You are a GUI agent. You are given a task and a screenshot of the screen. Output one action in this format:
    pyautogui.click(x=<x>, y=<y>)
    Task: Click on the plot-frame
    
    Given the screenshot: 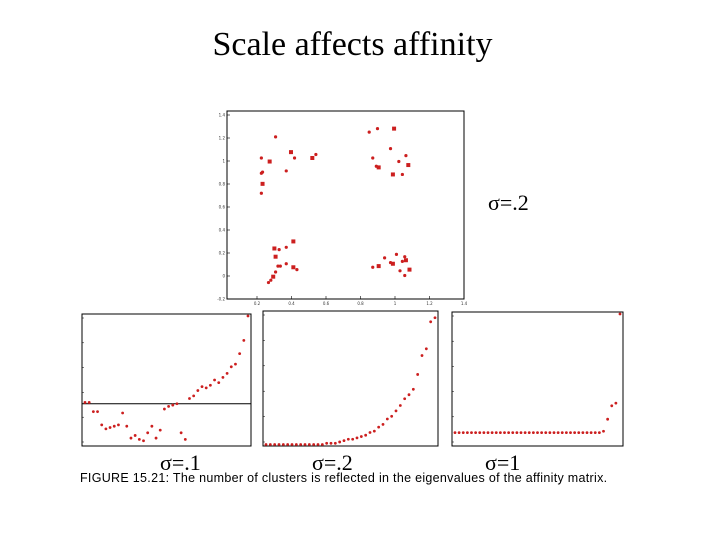 What is the action you would take?
    pyautogui.click(x=350, y=378)
    